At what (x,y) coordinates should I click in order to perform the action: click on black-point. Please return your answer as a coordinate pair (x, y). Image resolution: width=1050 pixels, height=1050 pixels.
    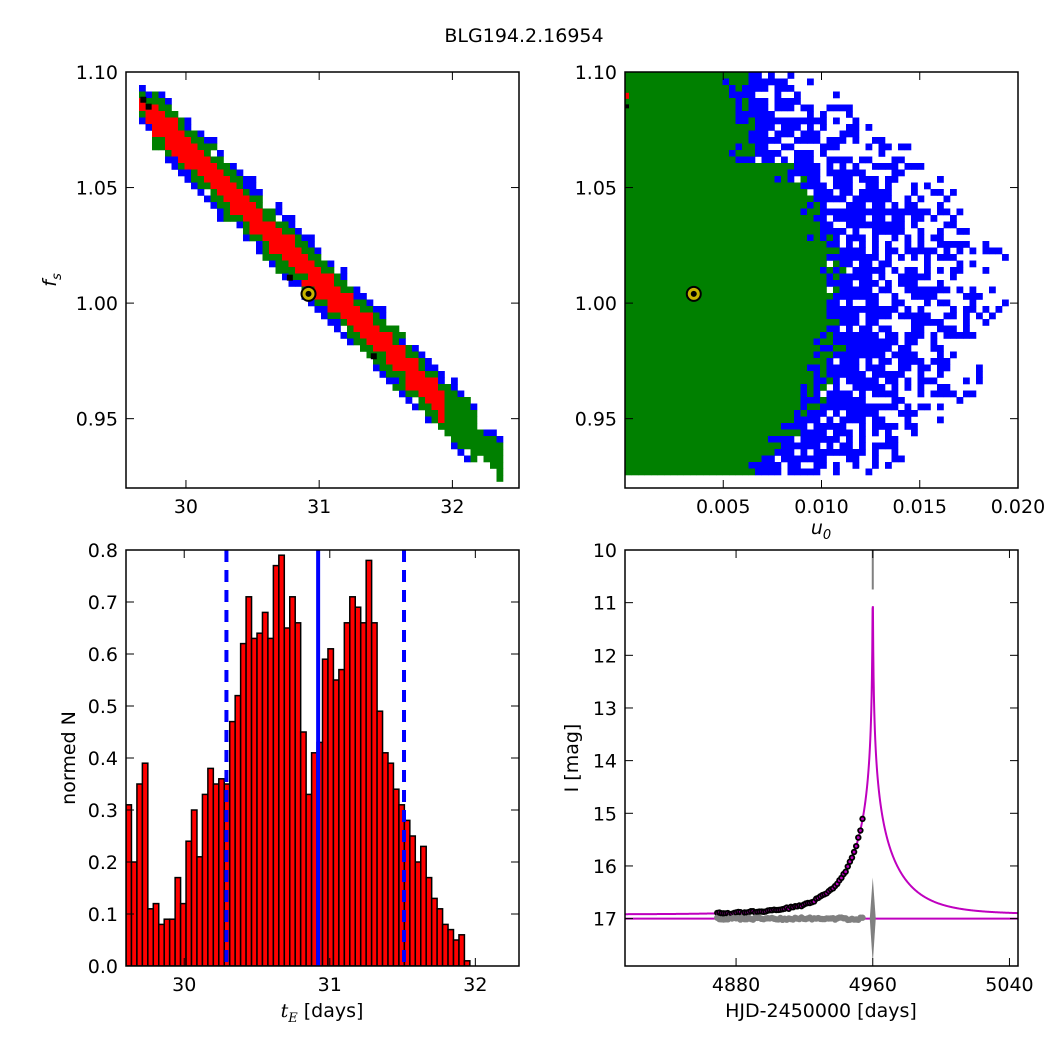
    Looking at the image, I should click on (148, 106).